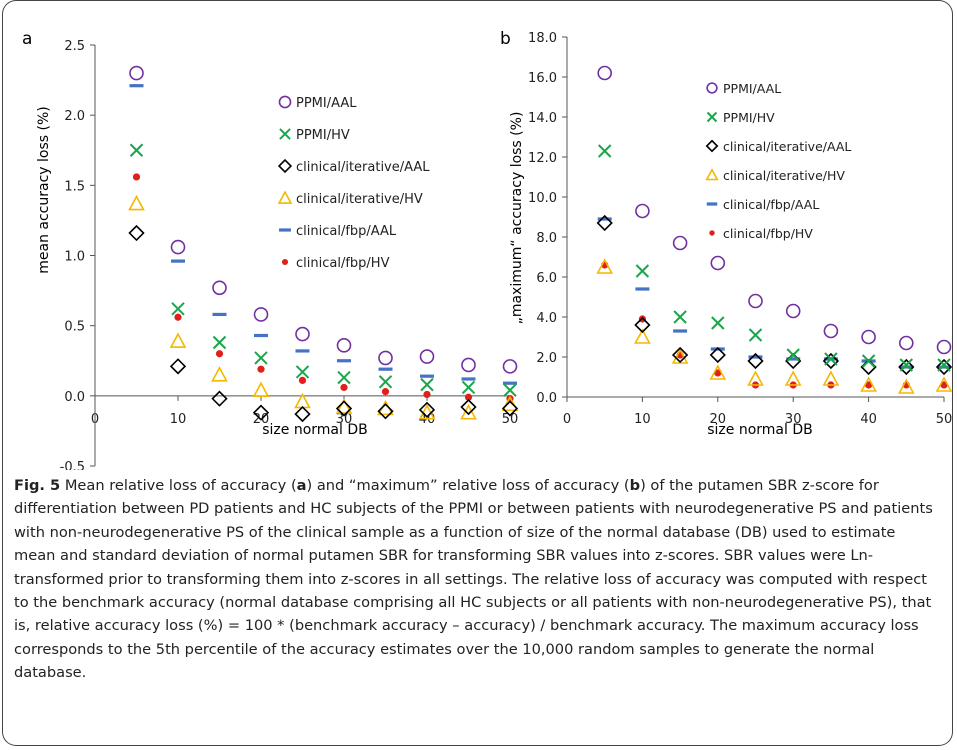  Describe the element at coordinates (712, 233) in the screenshot. I see `panel-b-legend-marker-dot` at that location.